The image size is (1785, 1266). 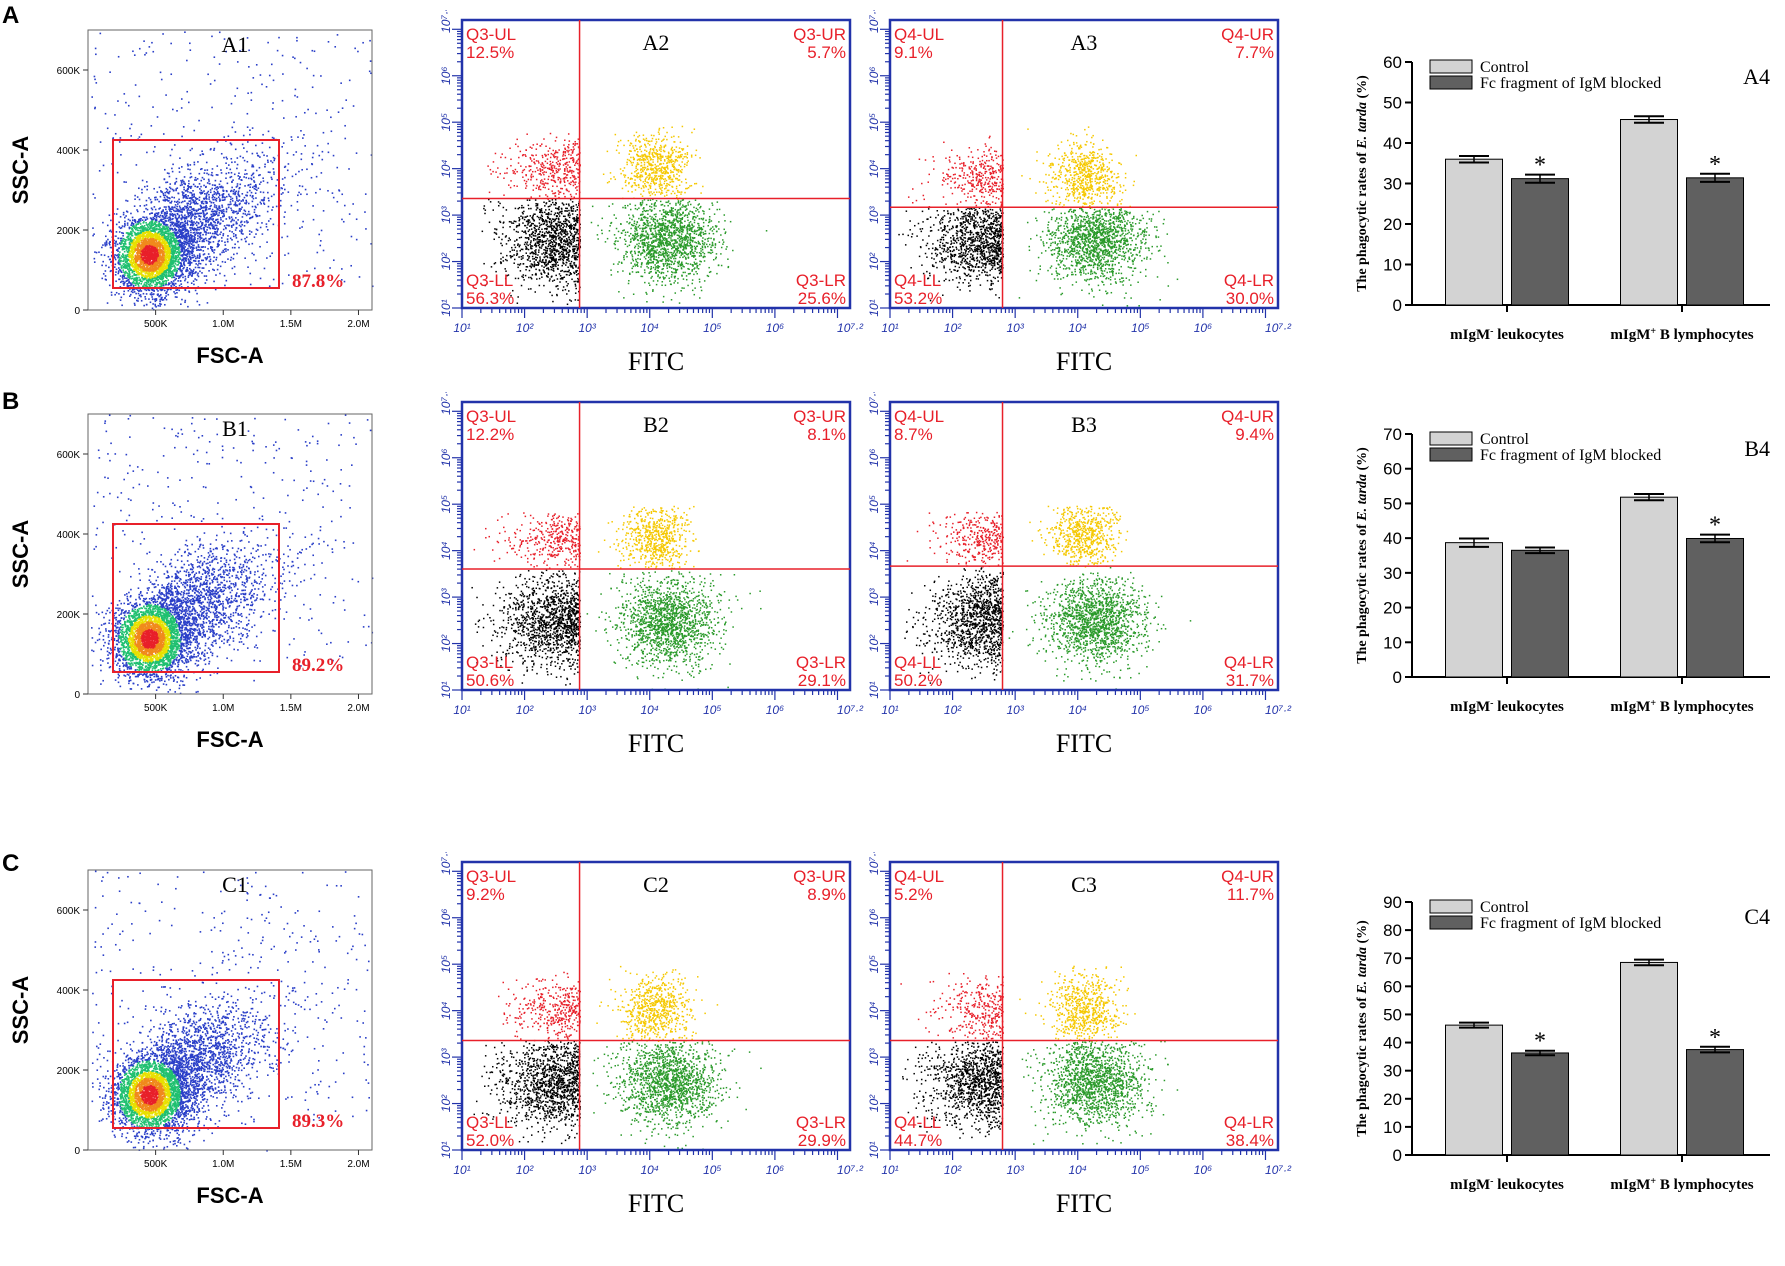 What do you see at coordinates (1362, 183) in the screenshot?
I see `y-axis-label: The phagocytic rates of E. tarda (%)` at bounding box center [1362, 183].